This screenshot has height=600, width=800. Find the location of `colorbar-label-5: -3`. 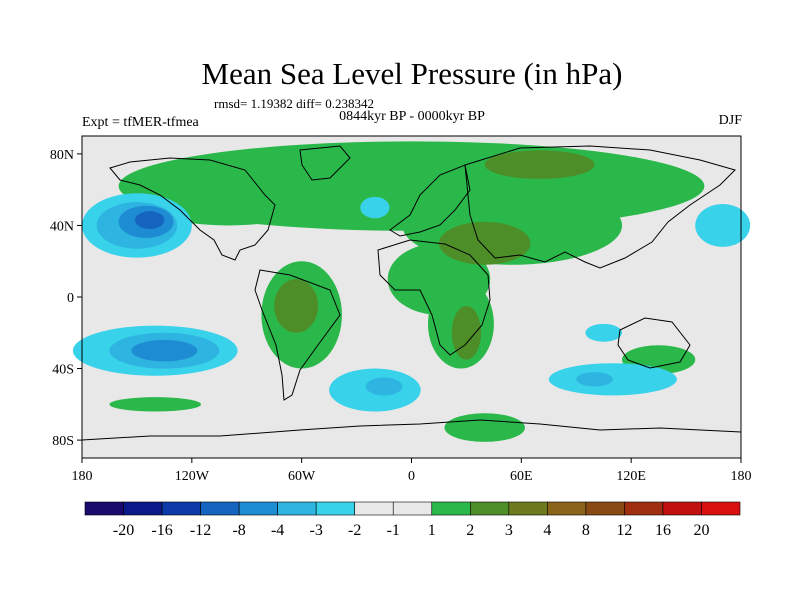

colorbar-label-5: -3 is located at coordinates (316, 530).